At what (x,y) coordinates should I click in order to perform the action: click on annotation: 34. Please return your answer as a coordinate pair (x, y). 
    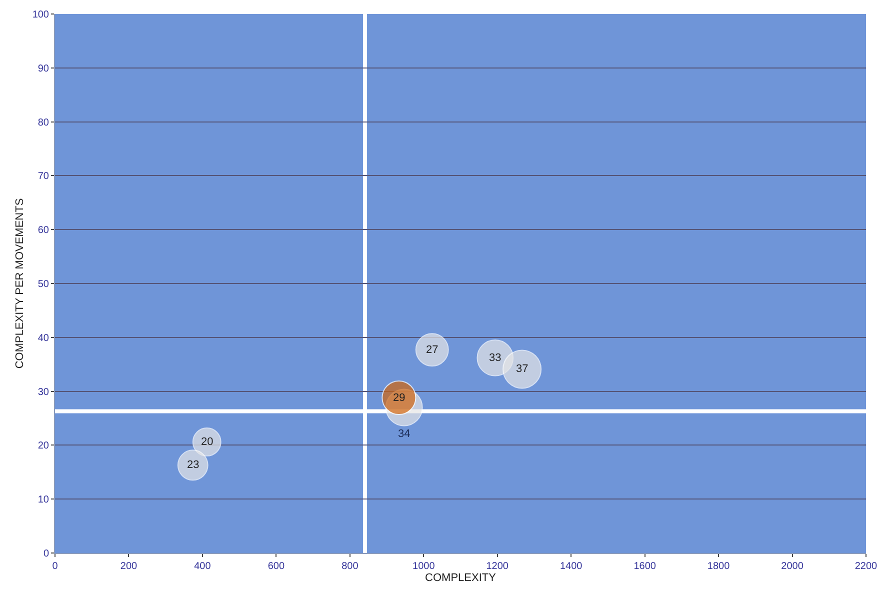
    Looking at the image, I should click on (404, 434).